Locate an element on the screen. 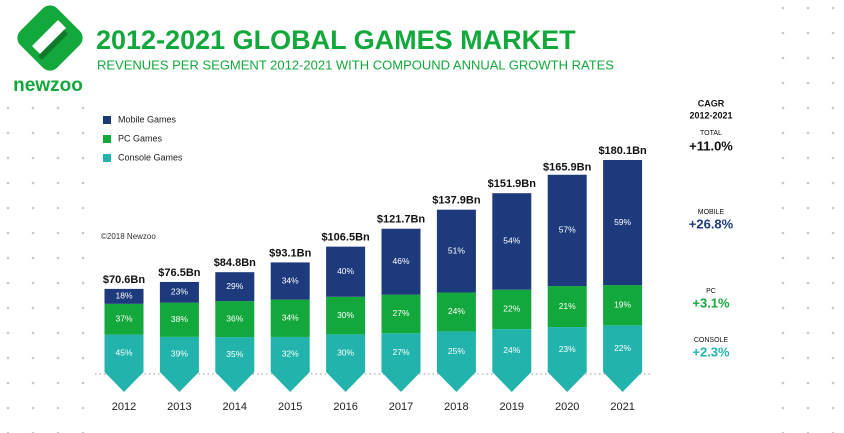 This screenshot has height=433, width=844. segment-label: 18% is located at coordinates (123, 296).